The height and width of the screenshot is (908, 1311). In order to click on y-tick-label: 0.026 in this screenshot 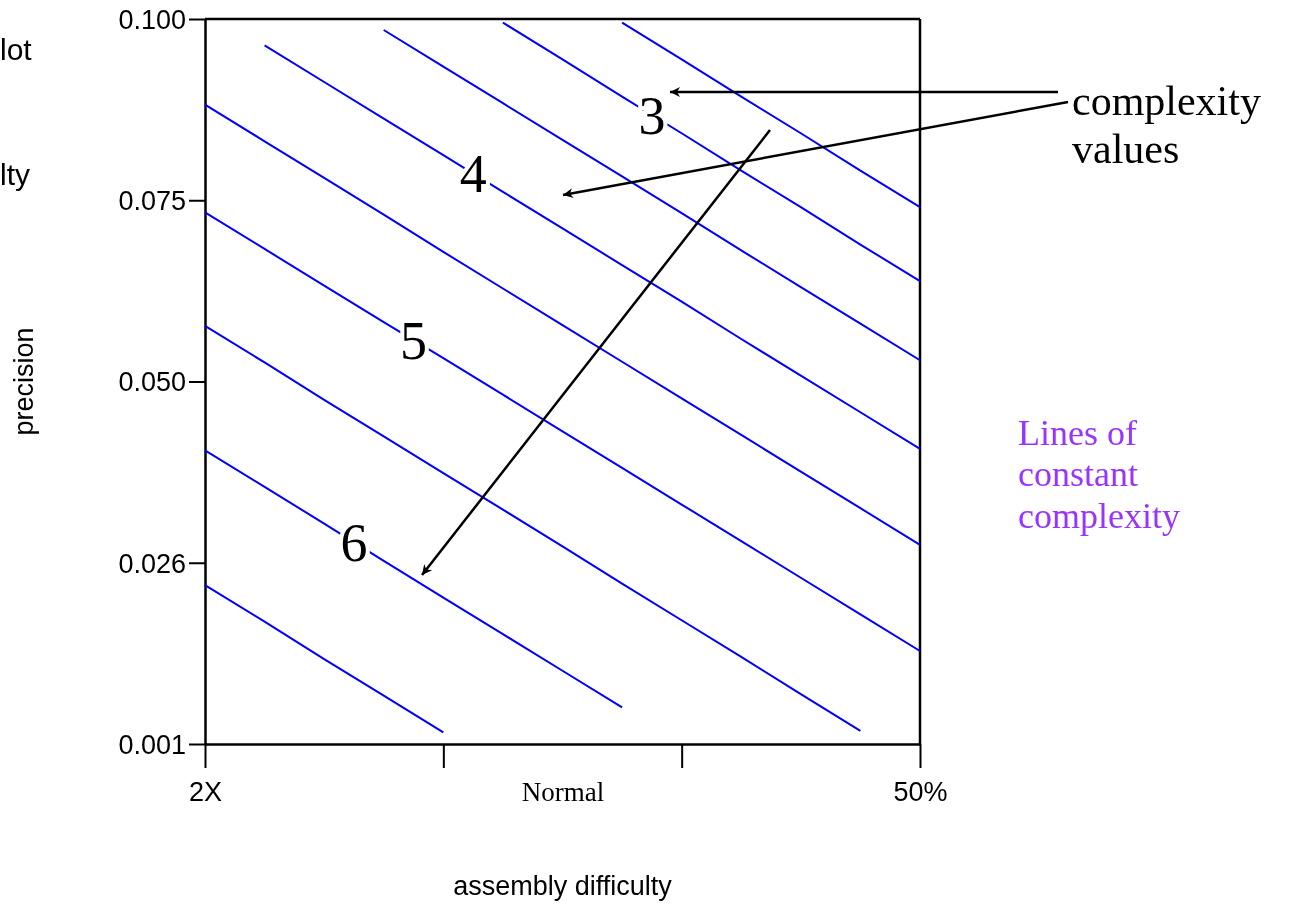, I will do `click(152, 563)`.